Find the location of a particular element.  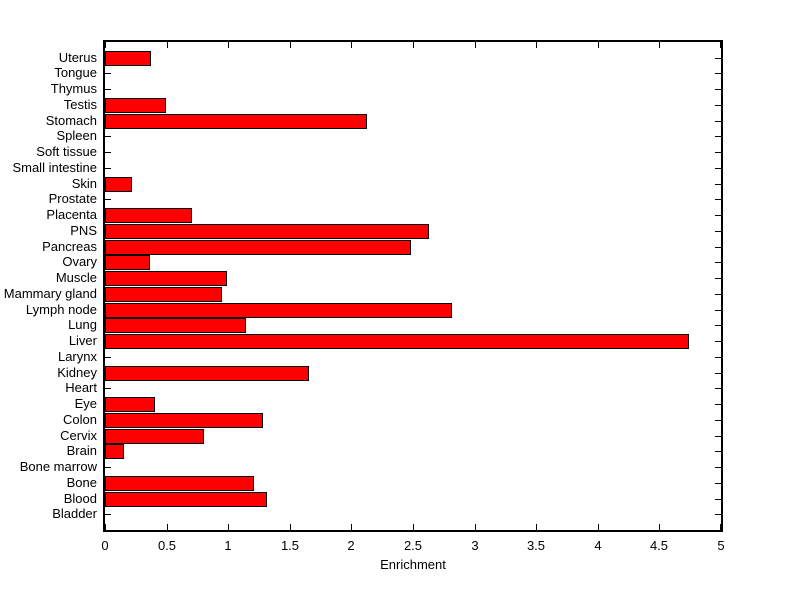

y-axis-label: Lymph node is located at coordinates (61, 309).